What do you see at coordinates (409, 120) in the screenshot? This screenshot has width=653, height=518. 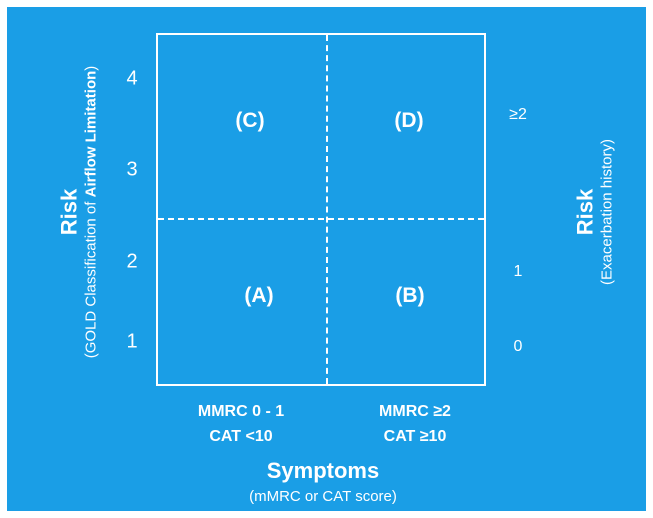 I see `quadrant-d-label: (D)` at bounding box center [409, 120].